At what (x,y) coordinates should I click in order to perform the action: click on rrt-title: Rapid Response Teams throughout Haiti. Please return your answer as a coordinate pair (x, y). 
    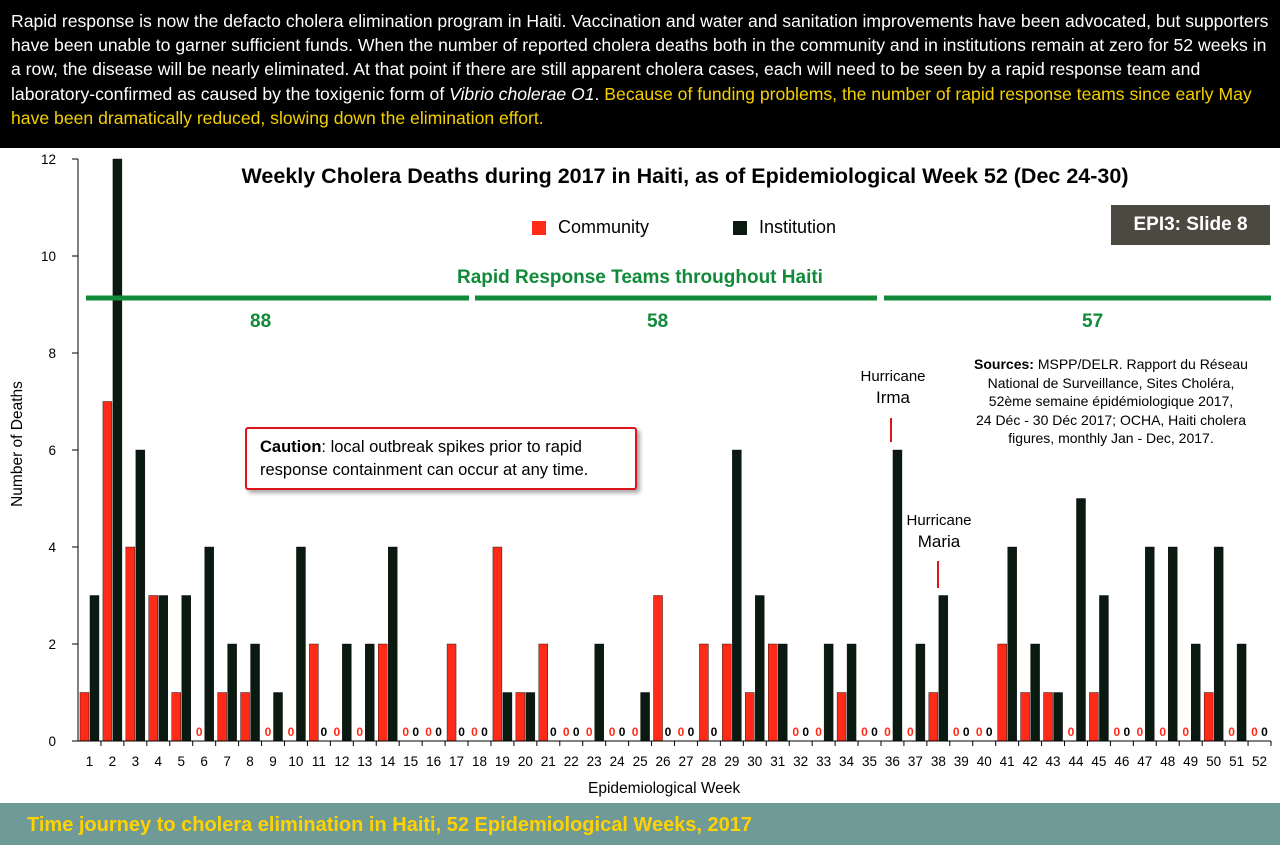
    Looking at the image, I should click on (640, 277).